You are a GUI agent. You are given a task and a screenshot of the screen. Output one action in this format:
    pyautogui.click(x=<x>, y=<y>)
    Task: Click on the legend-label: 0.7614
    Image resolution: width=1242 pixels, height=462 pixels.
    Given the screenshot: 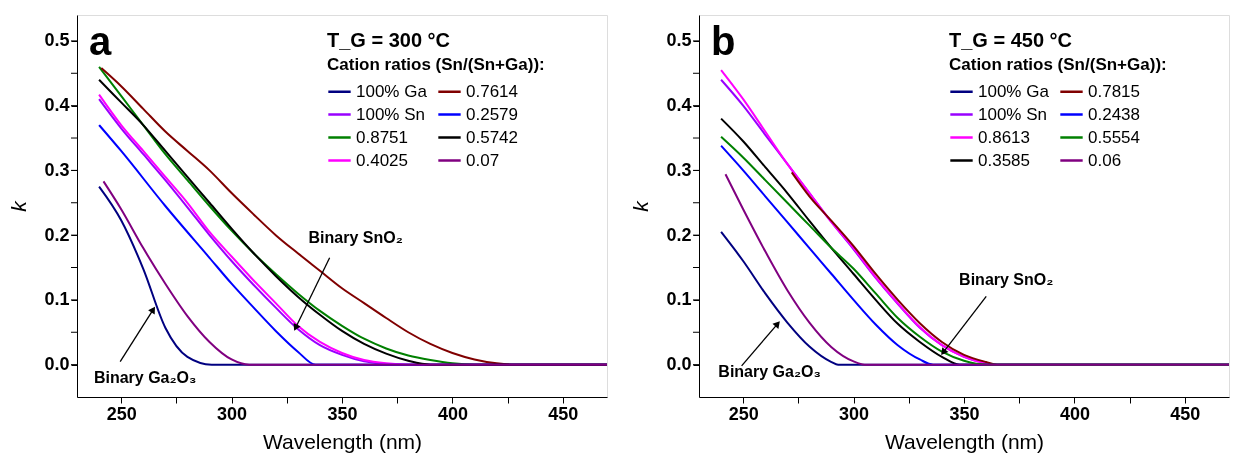 What is the action you would take?
    pyautogui.click(x=492, y=91)
    